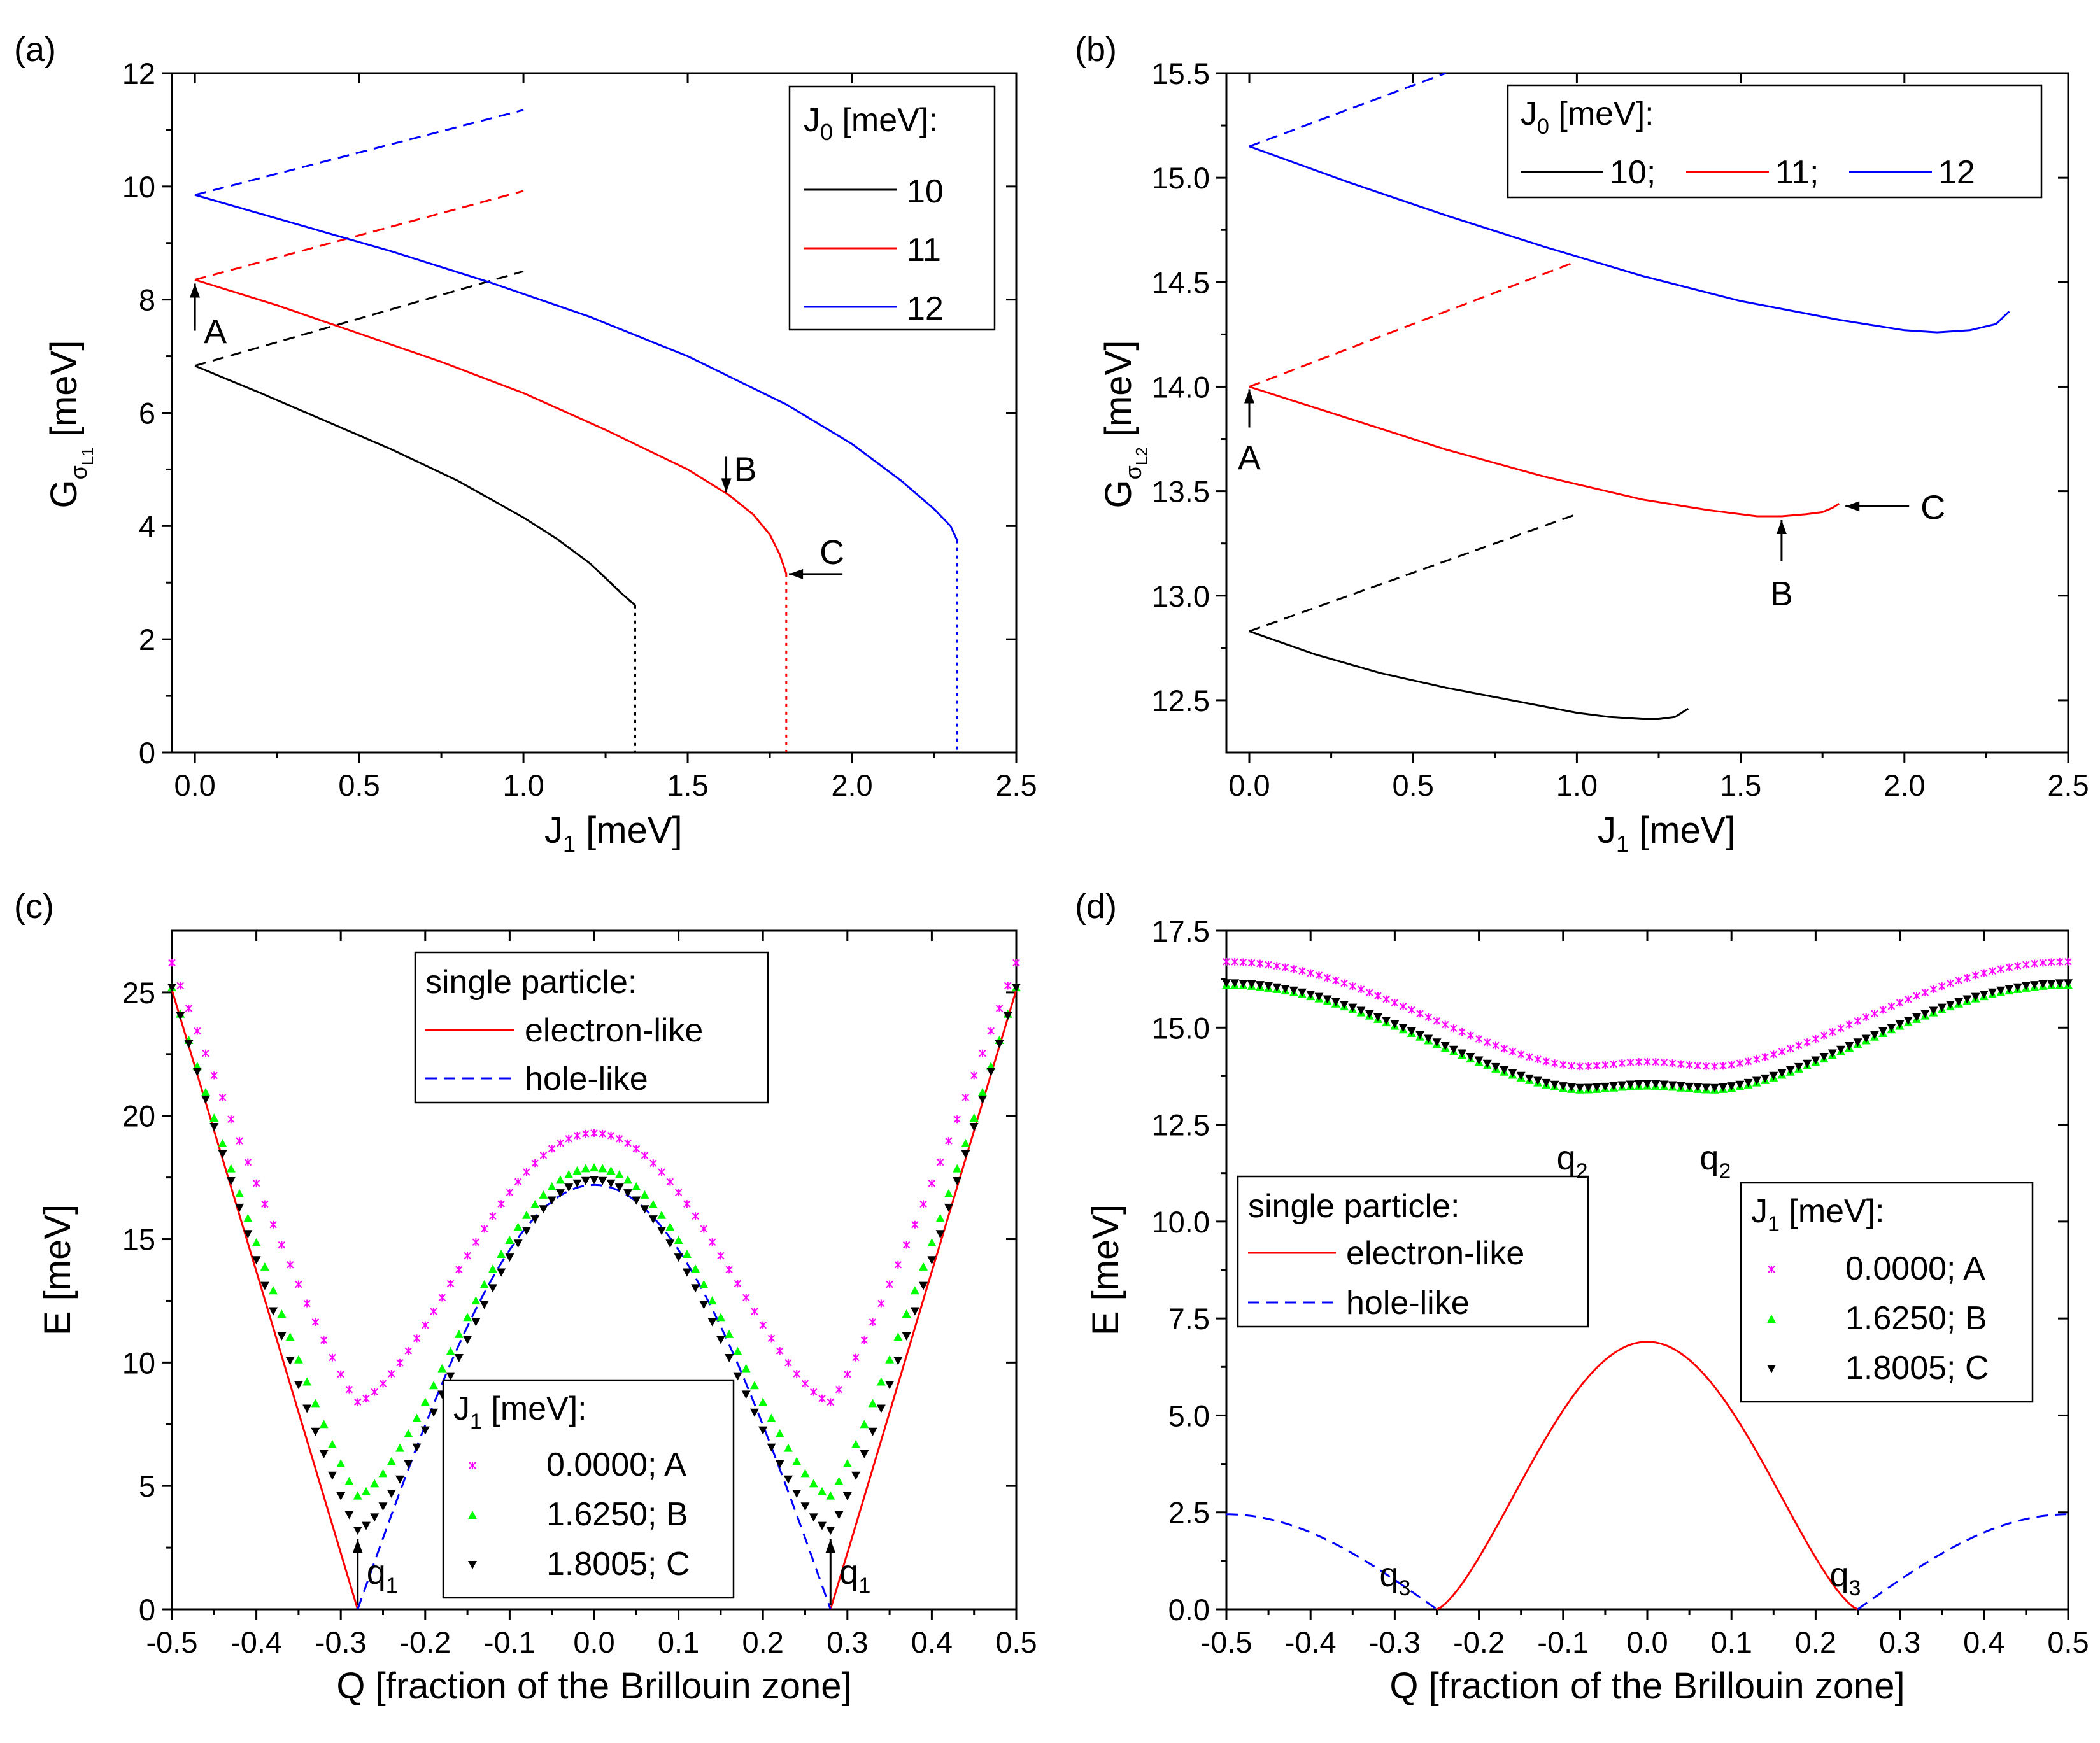 This screenshot has height=1743, width=2100. Describe the element at coordinates (1096, 906) in the screenshot. I see `panel-label: (d)` at that location.